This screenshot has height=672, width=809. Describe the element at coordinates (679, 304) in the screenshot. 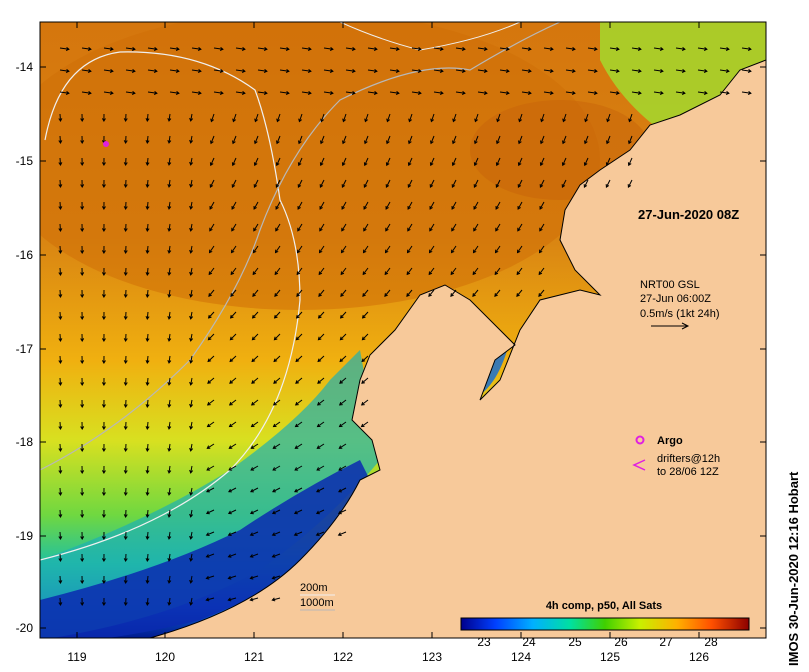

I see `current-legend: NRT00 GSL 27-Jun 06:00Z 0.5m/s (1kt 24h)` at that location.